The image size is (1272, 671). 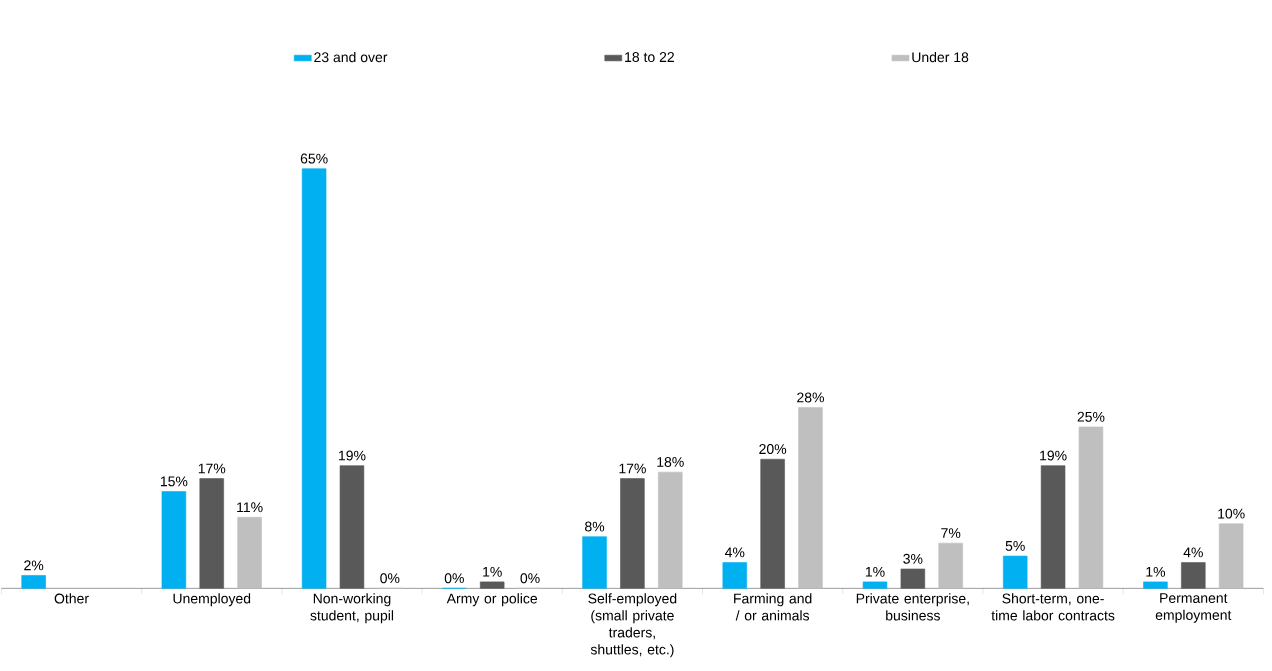 I want to click on x-tick-label: Short-term, one-time labor contracts, so click(x=1053, y=607).